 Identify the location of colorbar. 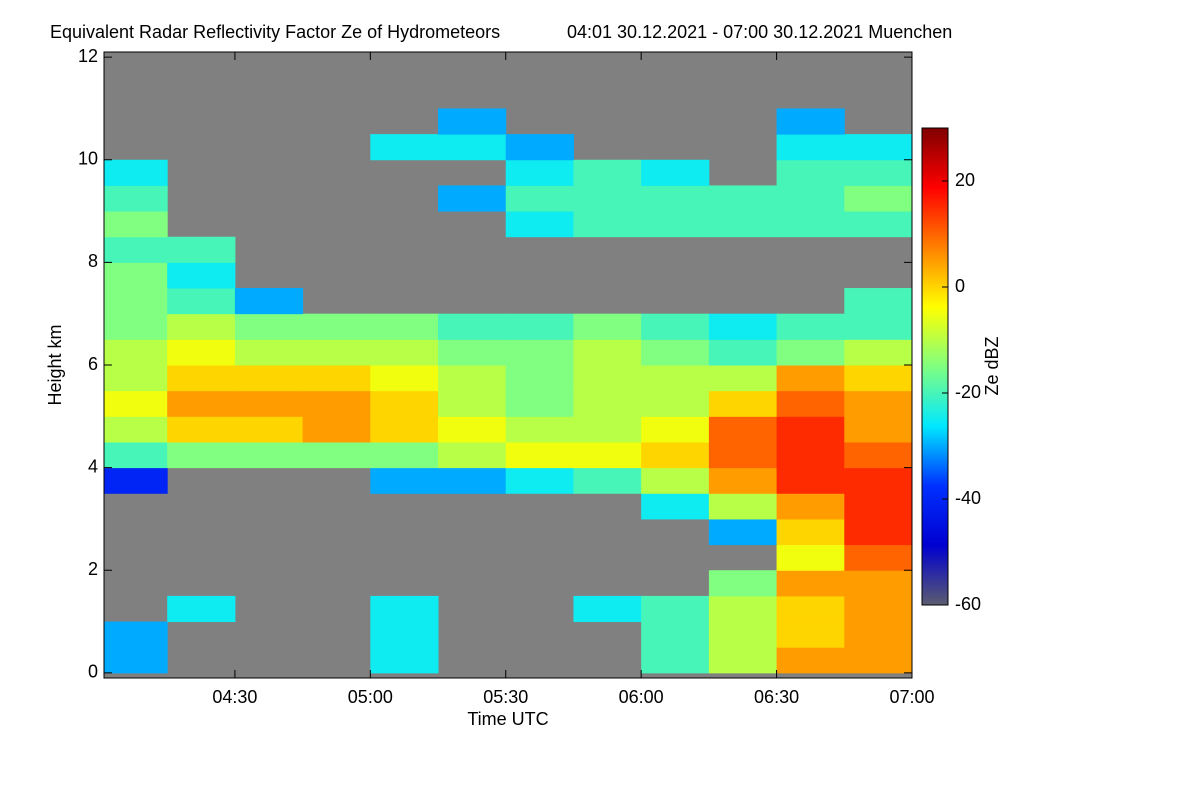
(935, 366).